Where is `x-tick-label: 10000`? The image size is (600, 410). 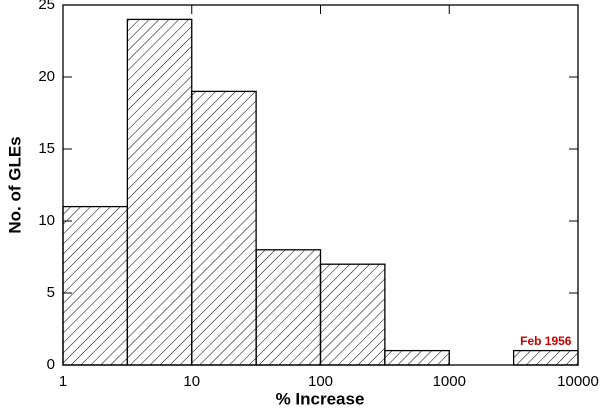 x-tick-label: 10000 is located at coordinates (578, 381).